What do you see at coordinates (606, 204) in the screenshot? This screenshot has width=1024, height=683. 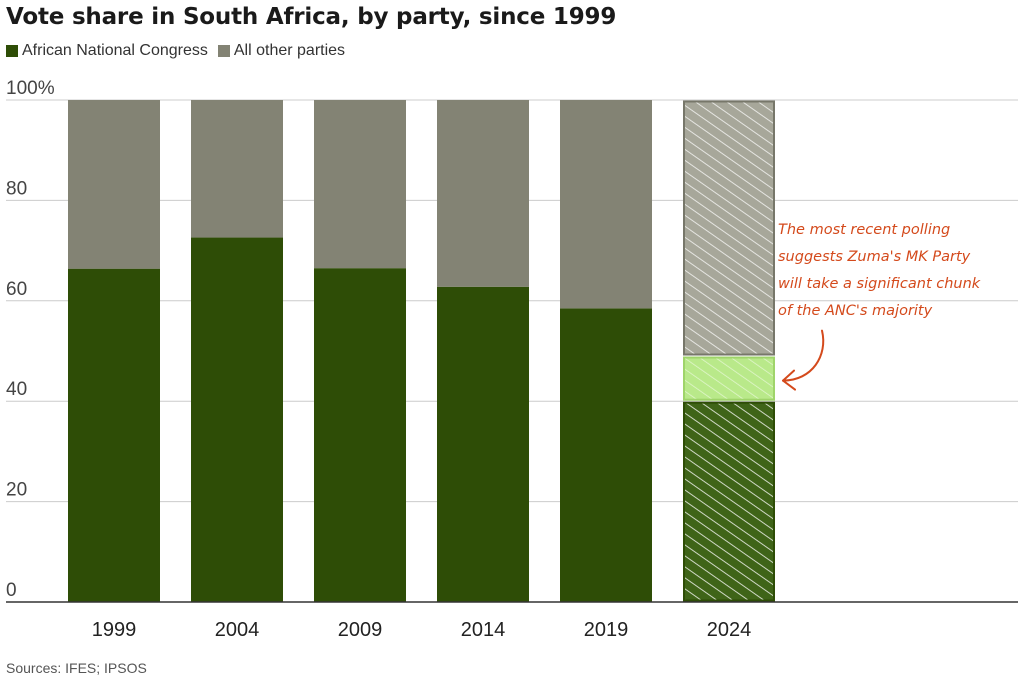 I see `bar-2019-other` at bounding box center [606, 204].